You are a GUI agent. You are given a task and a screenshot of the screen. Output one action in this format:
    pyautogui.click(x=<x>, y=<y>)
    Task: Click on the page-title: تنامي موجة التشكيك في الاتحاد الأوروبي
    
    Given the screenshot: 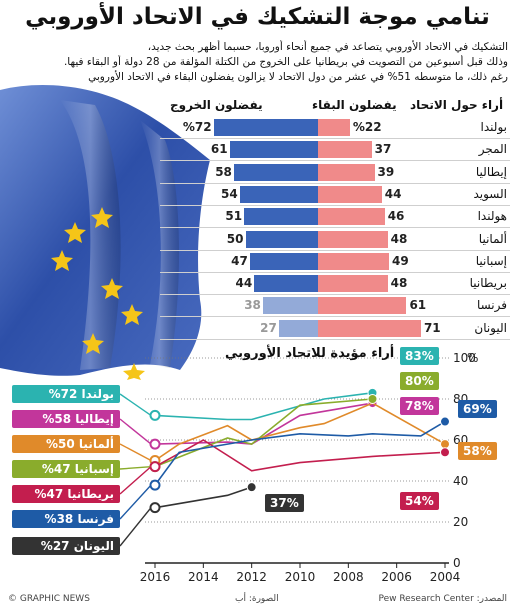 What is the action you would take?
    pyautogui.click(x=257, y=17)
    